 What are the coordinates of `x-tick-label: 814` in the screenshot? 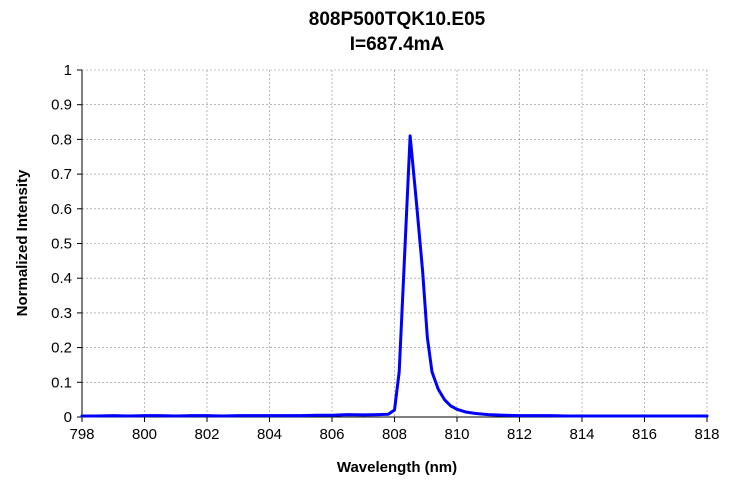 It's located at (581, 434).